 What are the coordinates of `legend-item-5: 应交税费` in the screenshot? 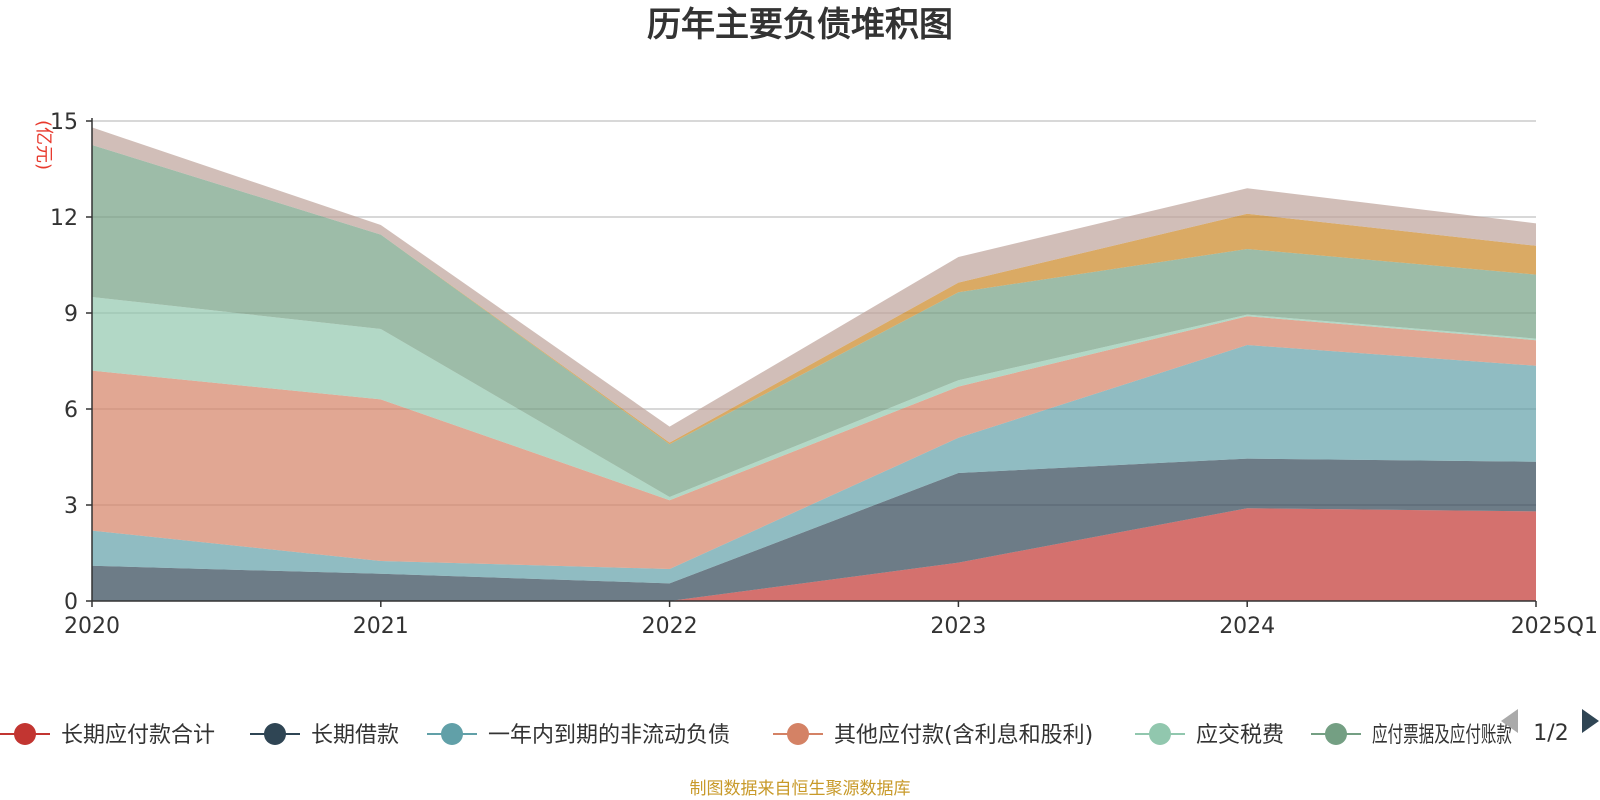 It's located at (1209, 735).